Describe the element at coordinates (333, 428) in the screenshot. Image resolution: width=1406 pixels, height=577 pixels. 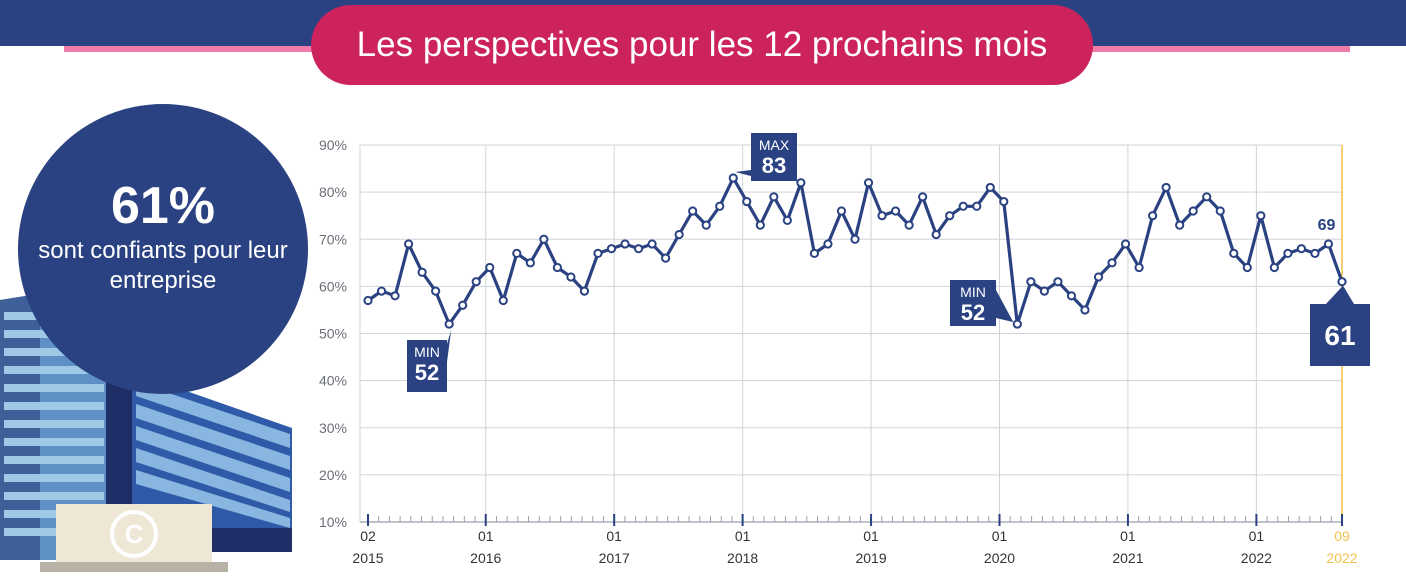
I see `y-tick-label: 30%` at that location.